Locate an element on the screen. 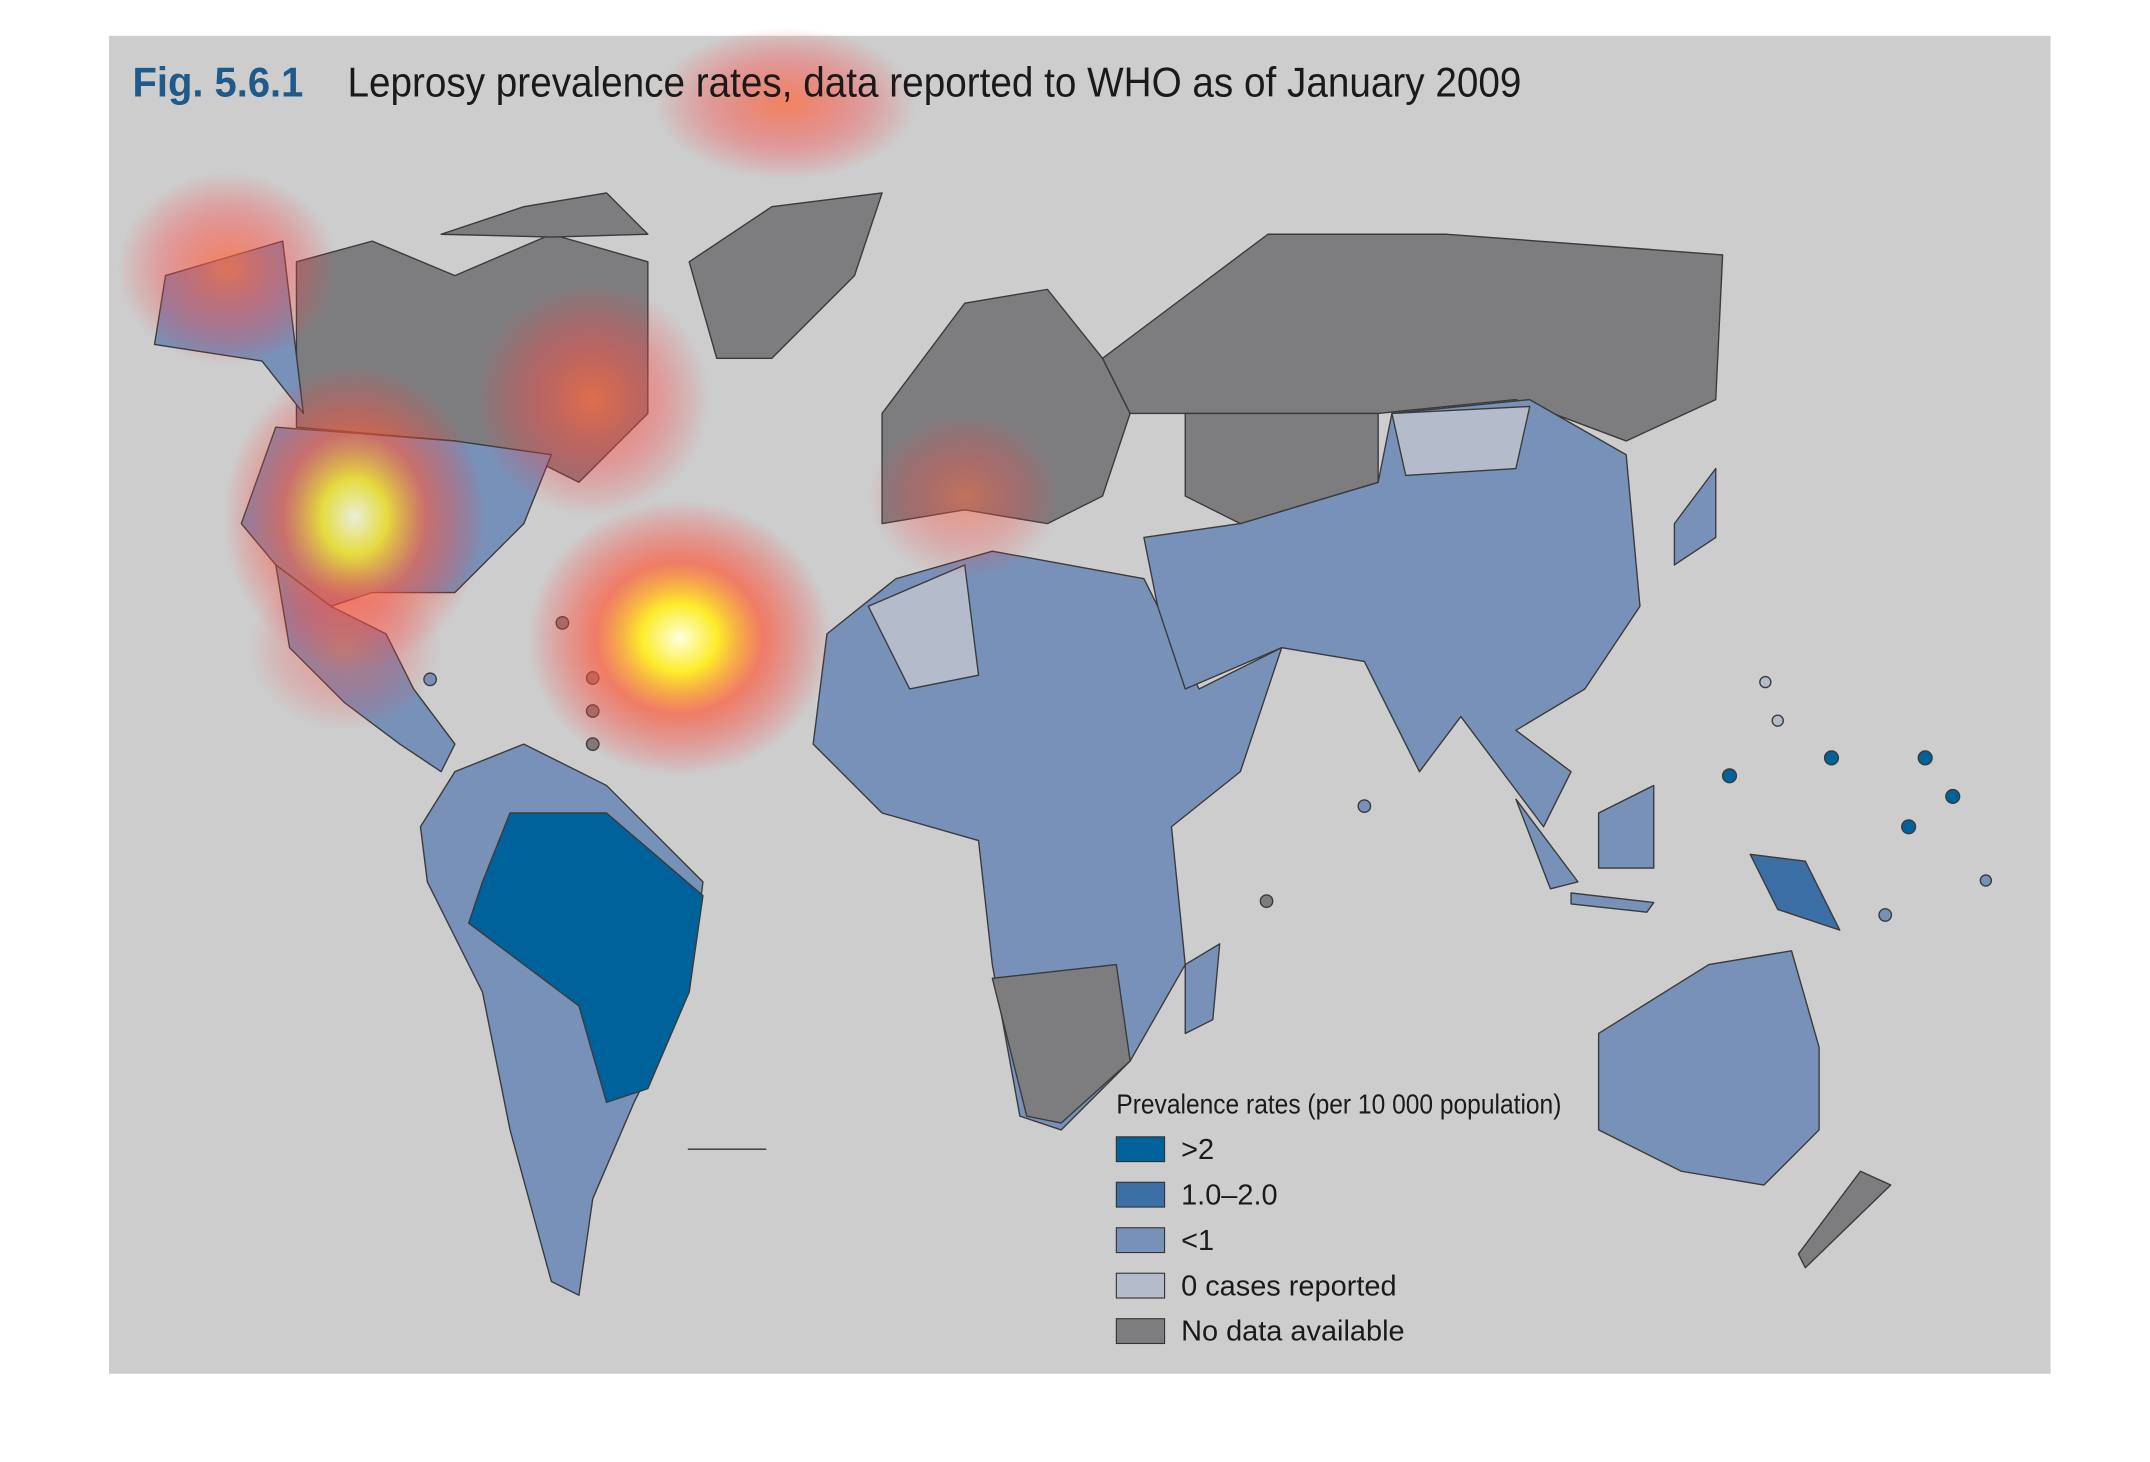 The height and width of the screenshot is (1462, 2150). borneo is located at coordinates (1626, 826).